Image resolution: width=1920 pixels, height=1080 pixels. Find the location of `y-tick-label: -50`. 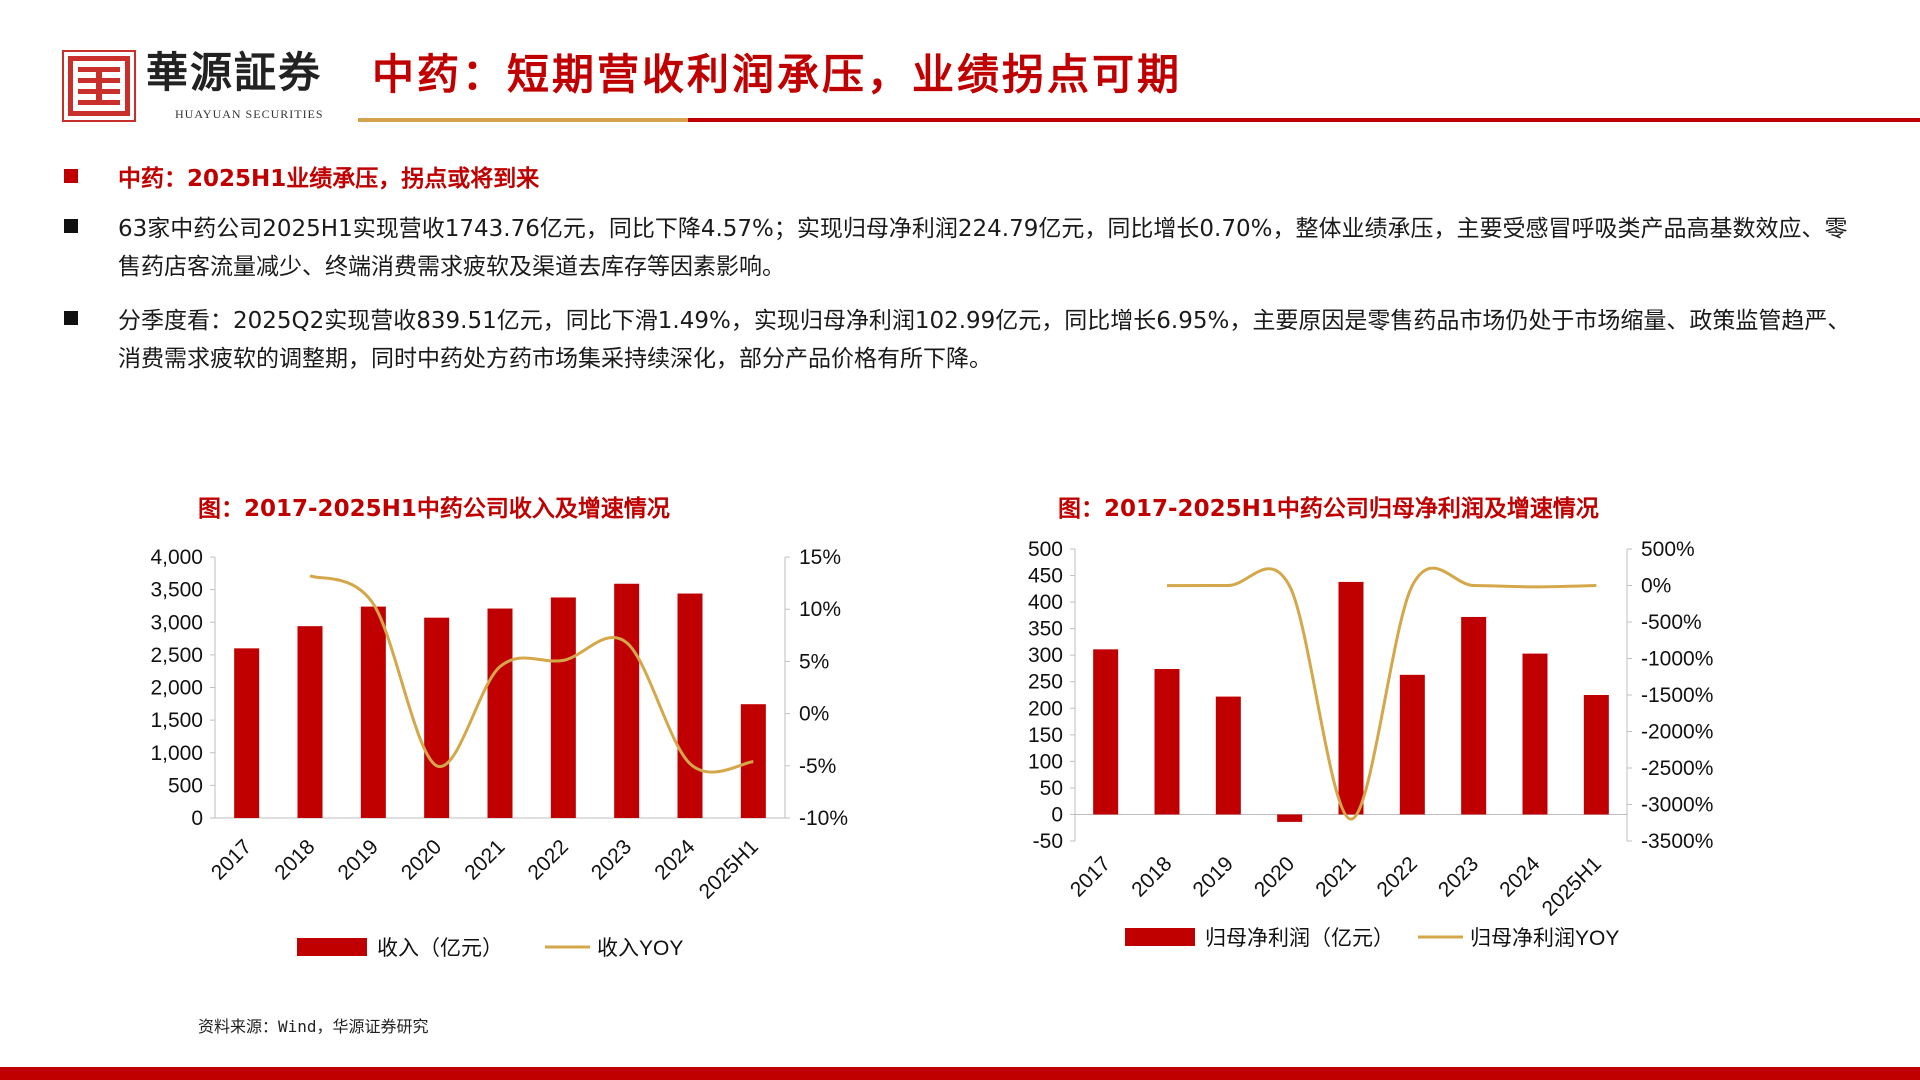

y-tick-label: -50 is located at coordinates (1048, 841).